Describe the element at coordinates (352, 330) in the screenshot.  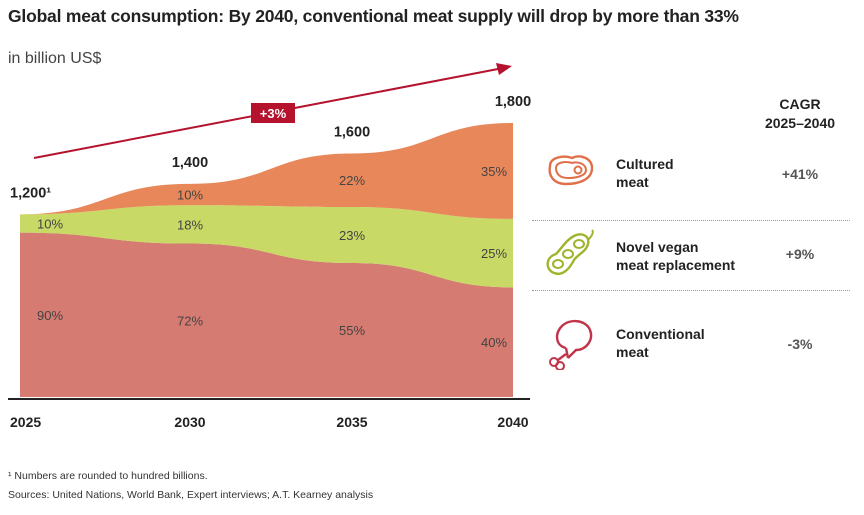
I see `data-label: 55%` at that location.